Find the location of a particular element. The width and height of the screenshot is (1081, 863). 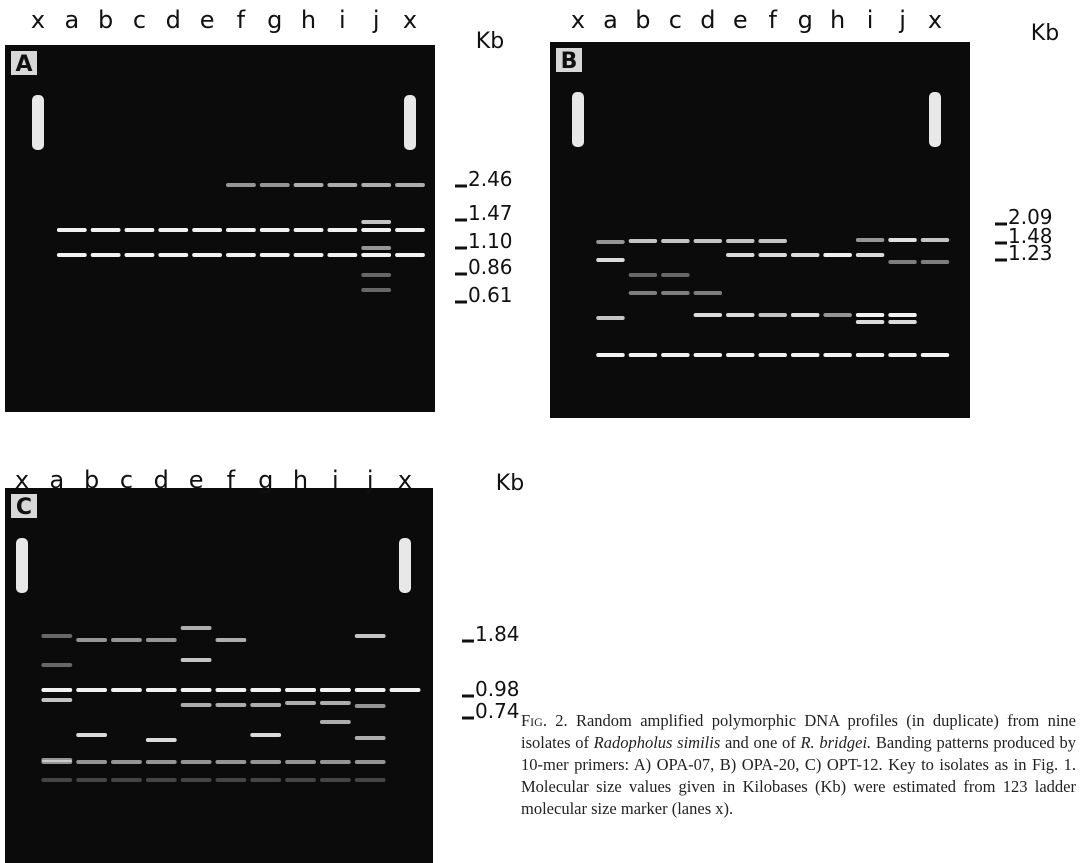

lane-label: x is located at coordinates (935, 20).